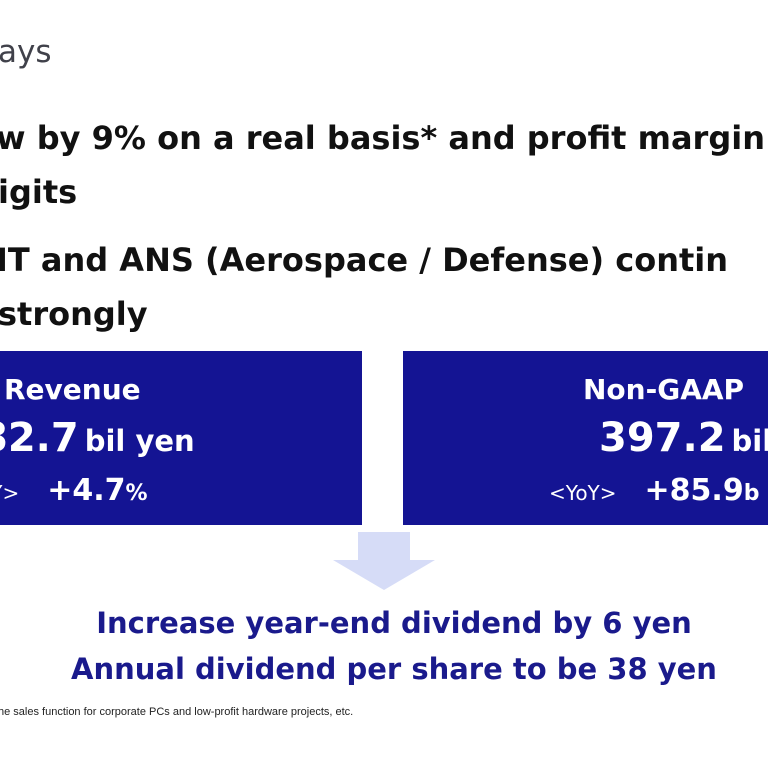  What do you see at coordinates (394, 623) in the screenshot?
I see `dividend-increase-text: Increase year-end dividend by 6 yen` at bounding box center [394, 623].